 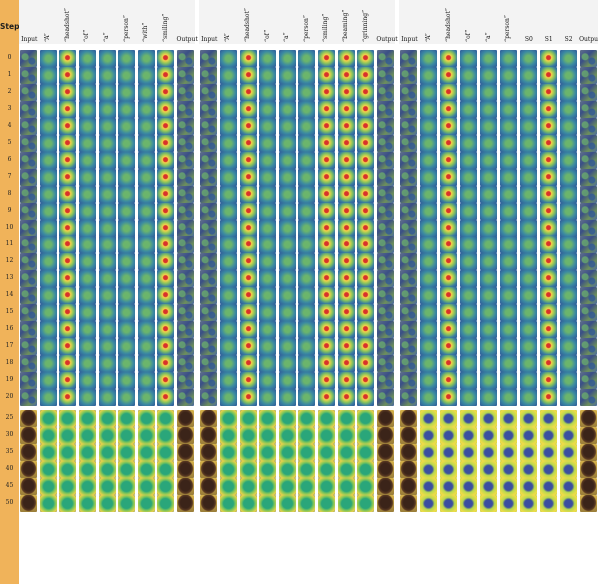 What do you see at coordinates (9, 295) in the screenshot?
I see `step-label: 14` at bounding box center [9, 295].